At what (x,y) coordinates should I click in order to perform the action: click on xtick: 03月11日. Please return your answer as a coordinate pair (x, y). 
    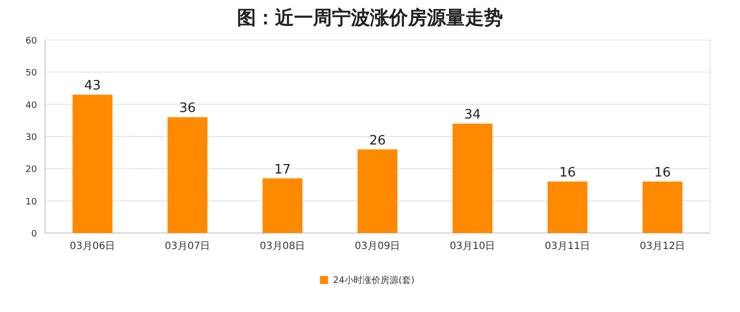
    Looking at the image, I should click on (567, 246).